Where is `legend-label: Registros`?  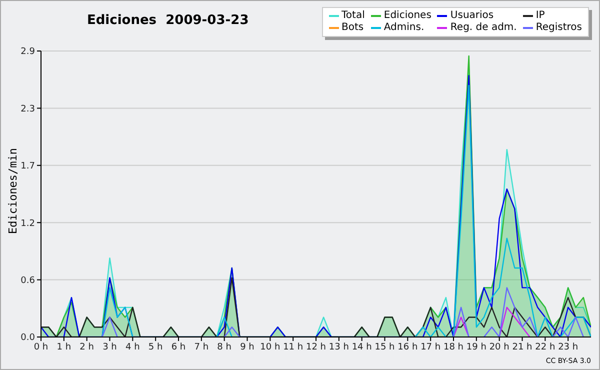
legend-label: Registros is located at coordinates (558, 28).